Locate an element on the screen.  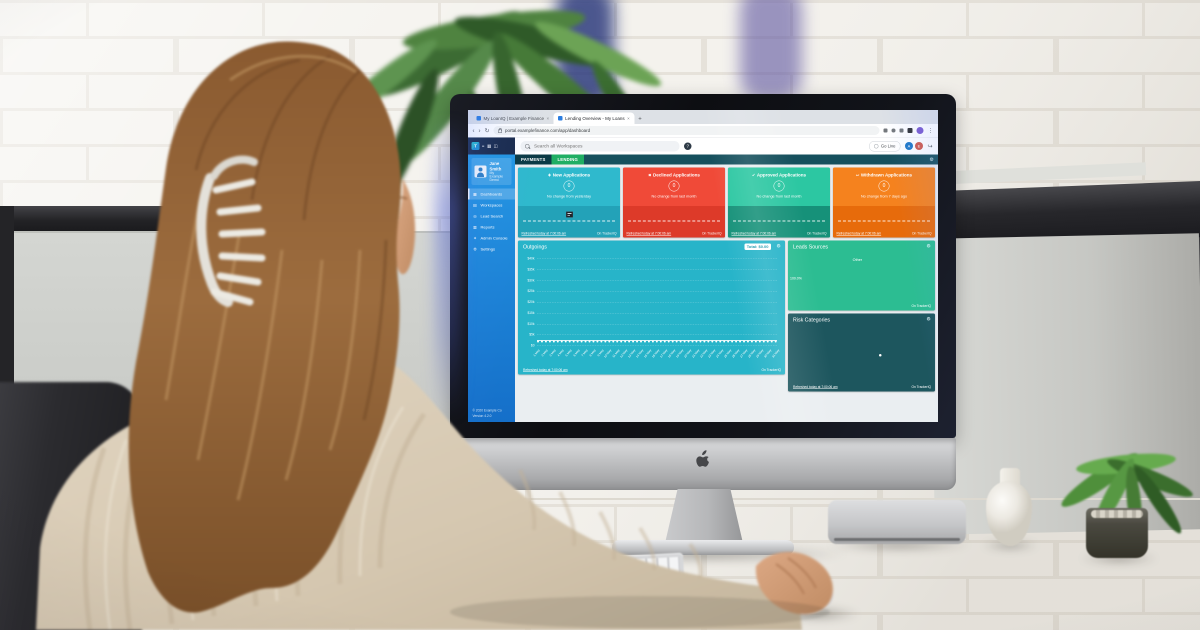
browser-menu-icon: ⋮ is located at coordinates (930, 130).